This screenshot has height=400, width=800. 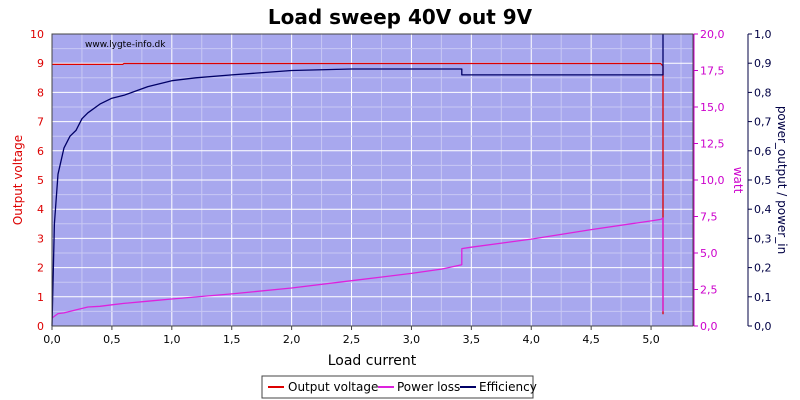 I want to click on x-tick-label: 4,5, so click(x=591, y=339).